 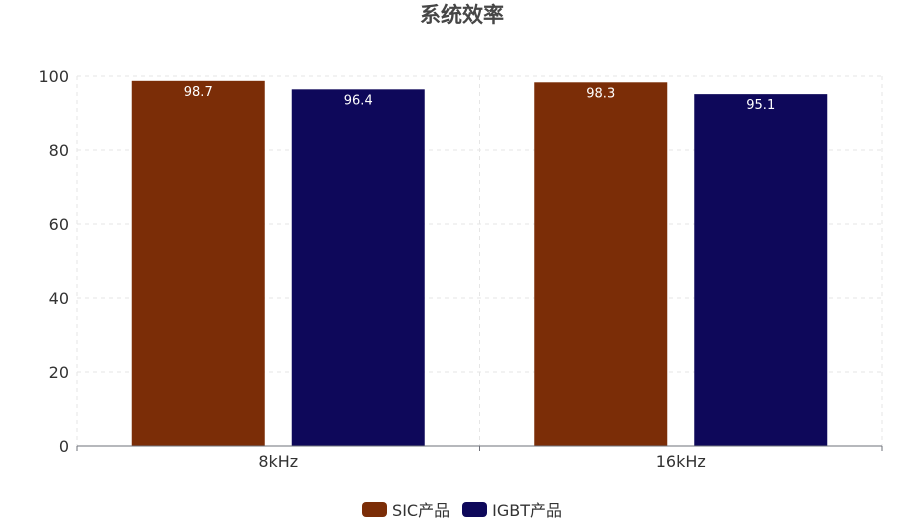 I want to click on chart-legend: SIC产品 IGBT产品, so click(x=462, y=509).